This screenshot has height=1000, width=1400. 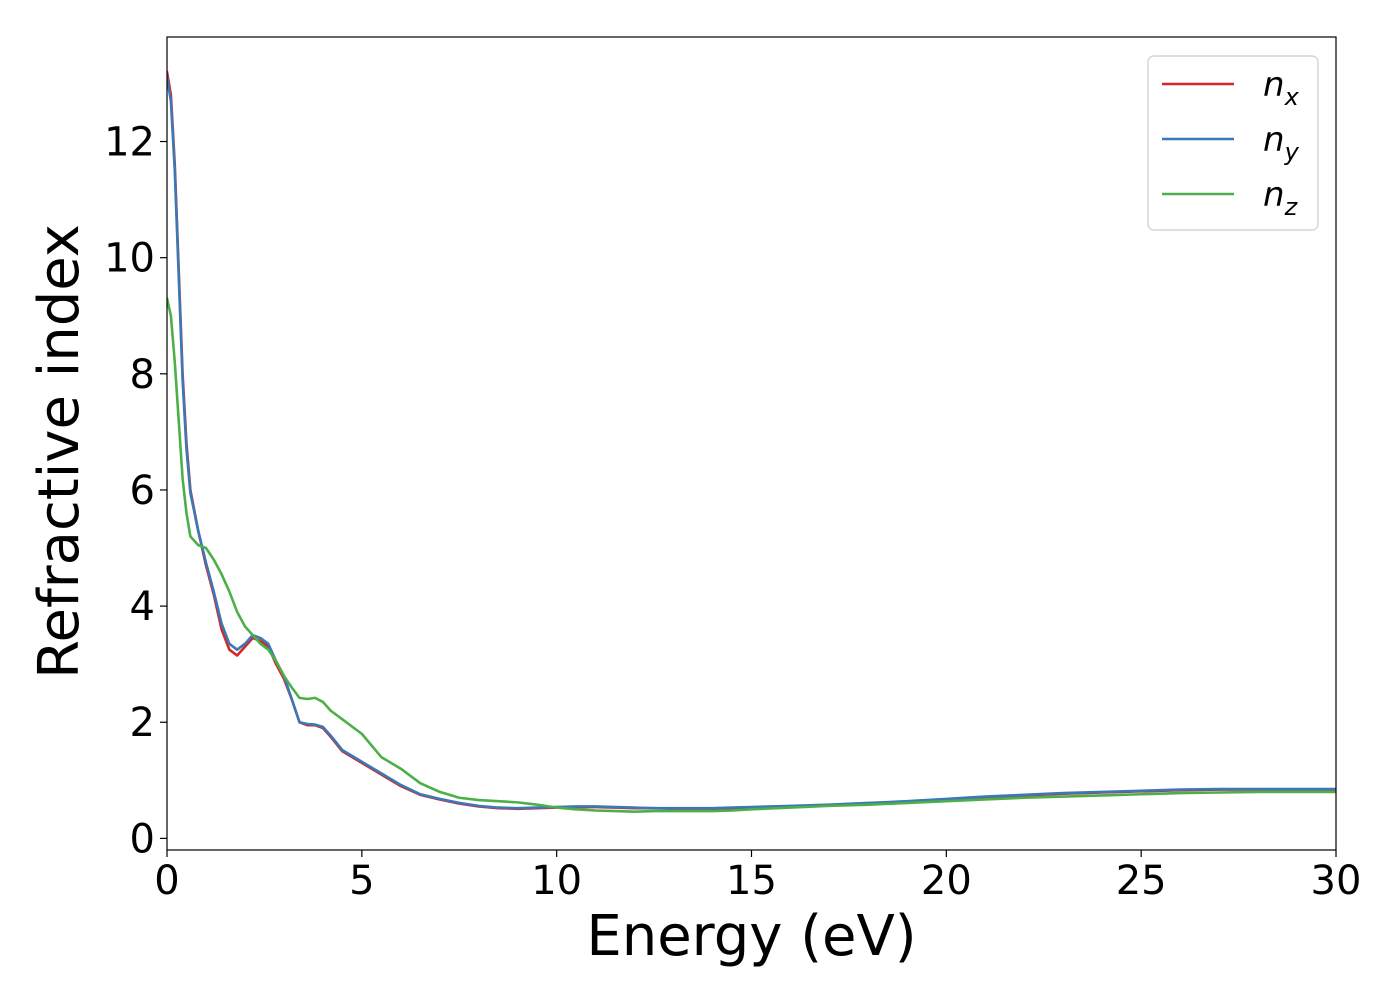 What do you see at coordinates (142, 375) in the screenshot?
I see `y-tick-label: 8` at bounding box center [142, 375].